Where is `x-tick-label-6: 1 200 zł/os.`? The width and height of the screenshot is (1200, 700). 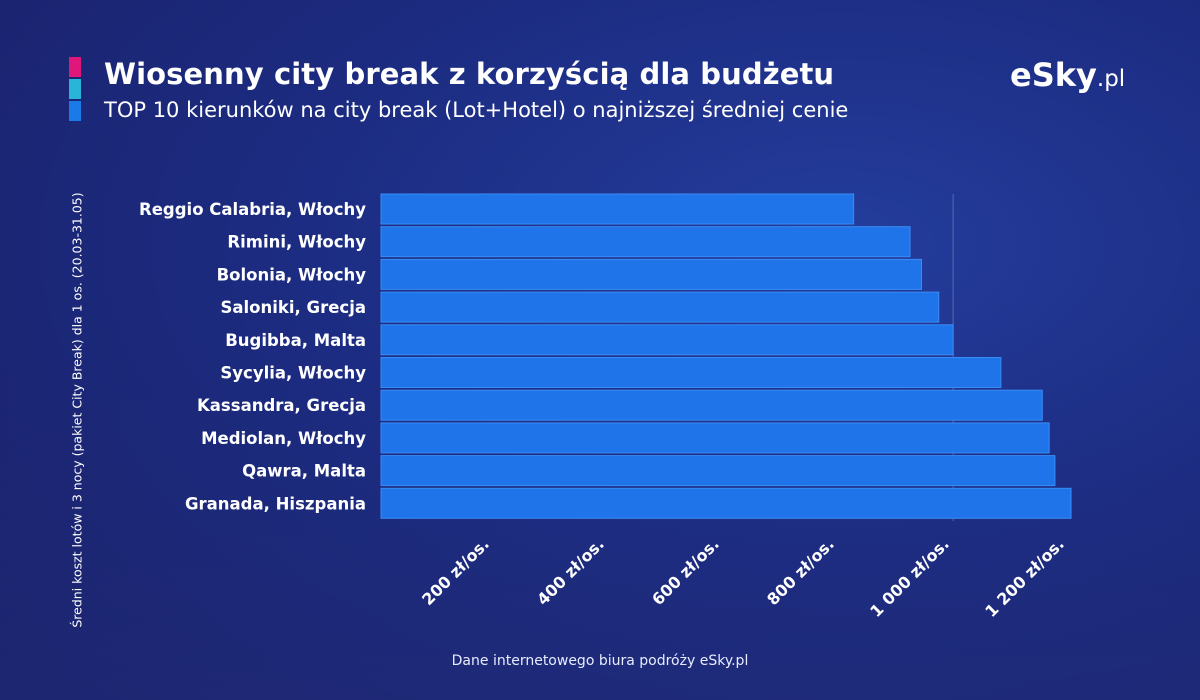
x-tick-label-6: 1 200 zł/os. is located at coordinates (1024, 577).